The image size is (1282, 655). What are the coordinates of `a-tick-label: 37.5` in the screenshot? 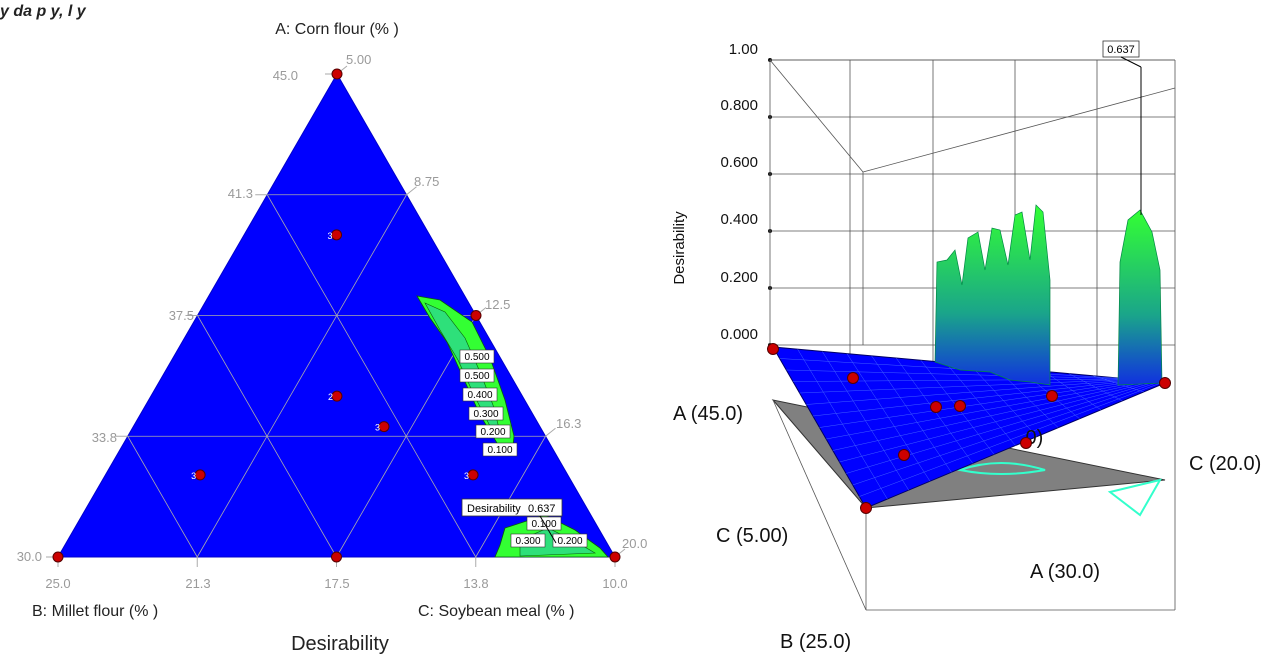 It's located at (181, 315).